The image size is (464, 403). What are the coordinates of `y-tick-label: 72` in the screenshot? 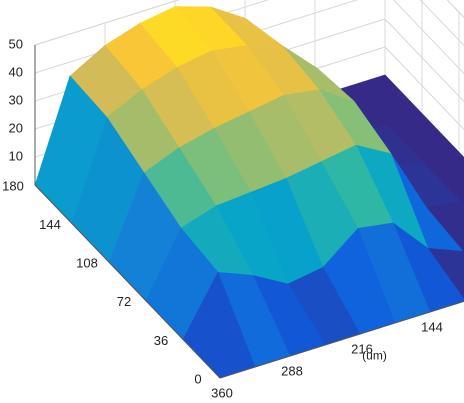 It's located at (124, 301).